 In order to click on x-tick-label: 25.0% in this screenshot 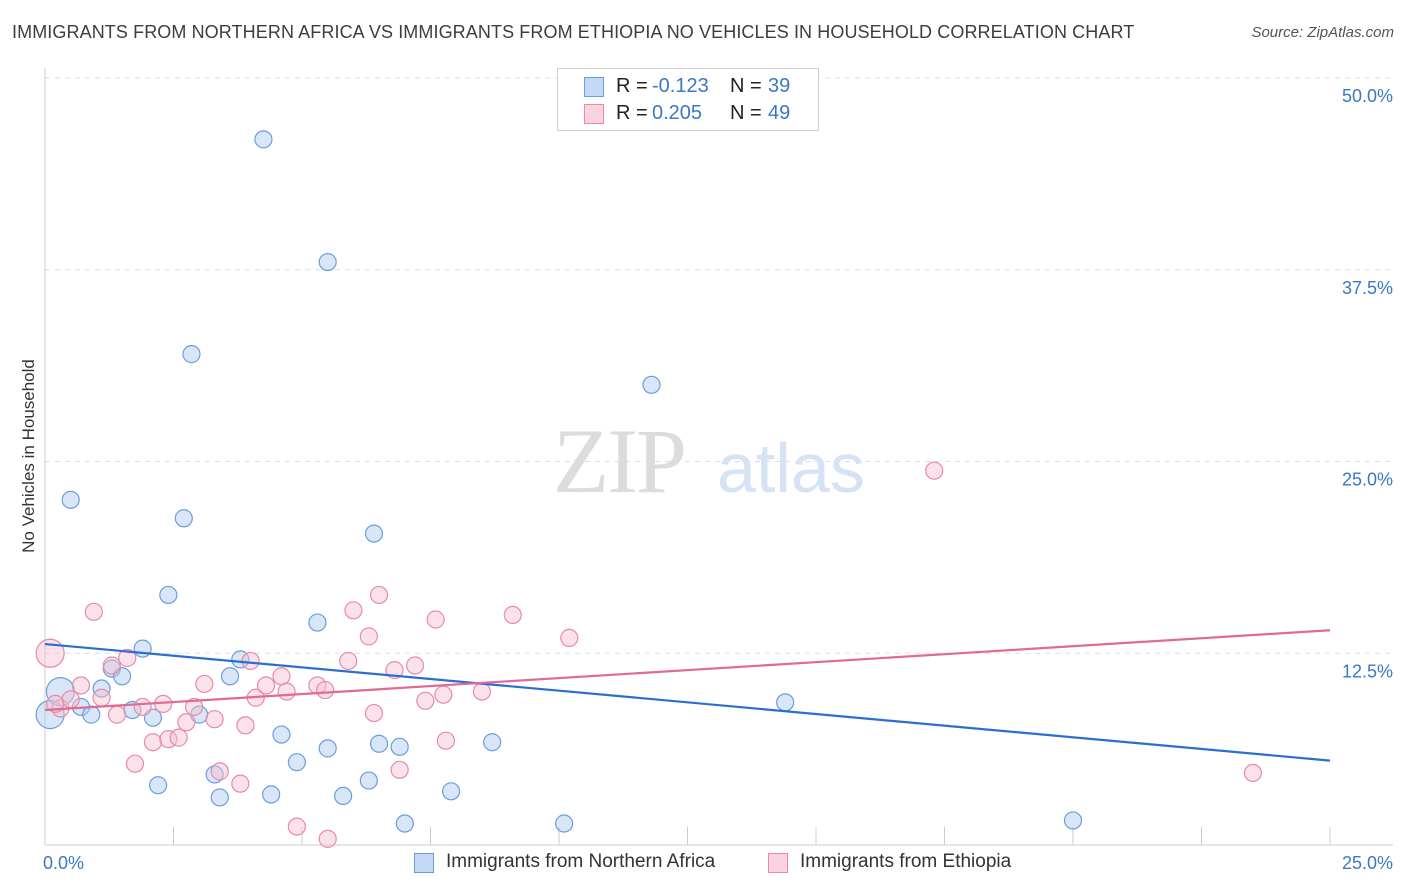, I will do `click(1367, 863)`.